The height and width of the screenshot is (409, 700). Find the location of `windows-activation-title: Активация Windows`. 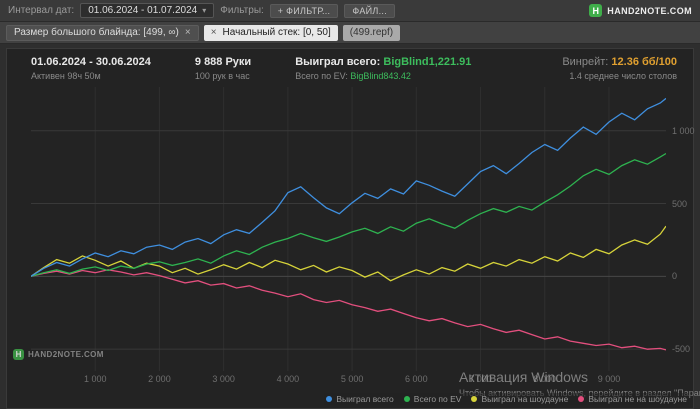

windows-activation-title: Активация Windows is located at coordinates (524, 377).